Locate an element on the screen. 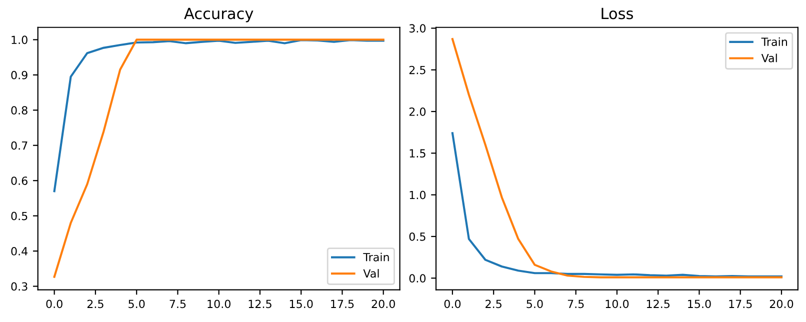 The width and height of the screenshot is (806, 322). y-tick-label: 3.0 is located at coordinates (417, 28).